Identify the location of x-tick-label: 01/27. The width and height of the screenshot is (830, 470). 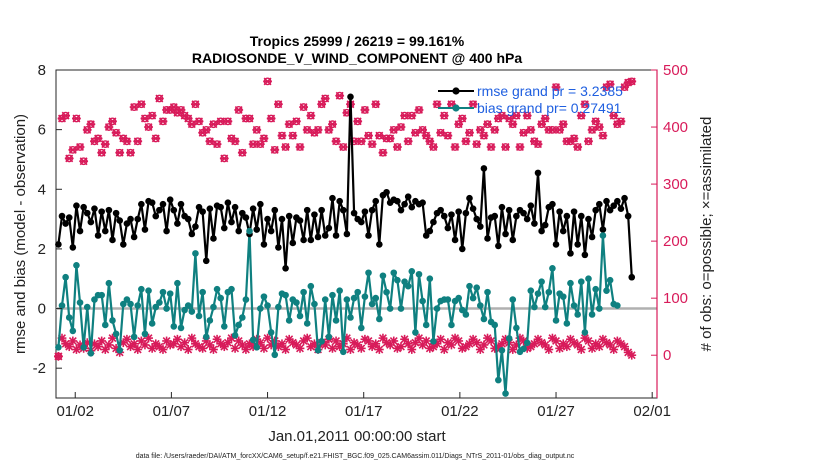
(556, 411).